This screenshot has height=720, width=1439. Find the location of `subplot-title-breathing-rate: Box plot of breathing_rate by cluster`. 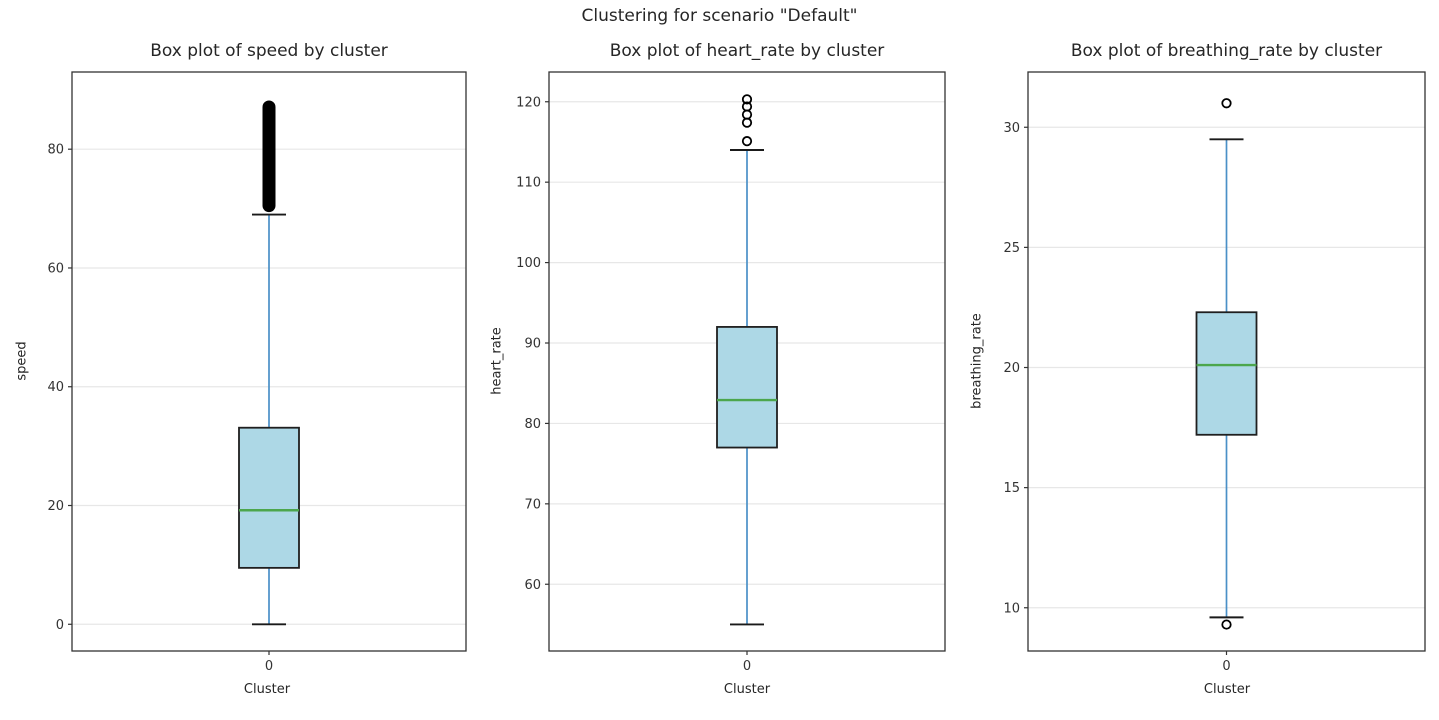

subplot-title-breathing-rate: Box plot of breathing_rate by cluster is located at coordinates (1226, 51).